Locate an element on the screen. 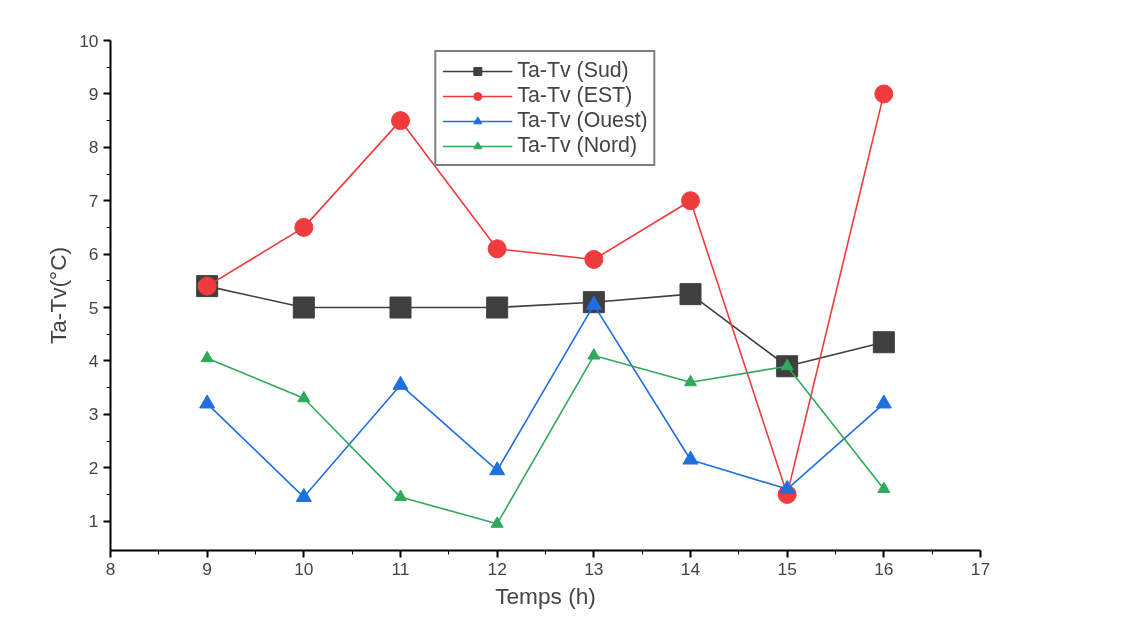  x-tick-label: 10 is located at coordinates (304, 568).